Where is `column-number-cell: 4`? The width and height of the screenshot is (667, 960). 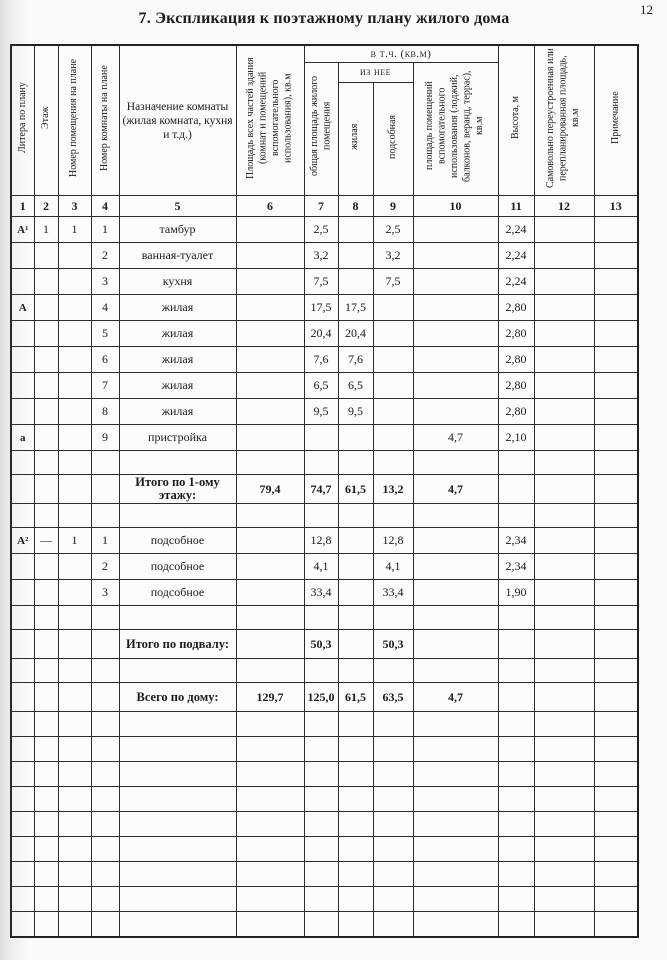 column-number-cell: 4 is located at coordinates (105, 206).